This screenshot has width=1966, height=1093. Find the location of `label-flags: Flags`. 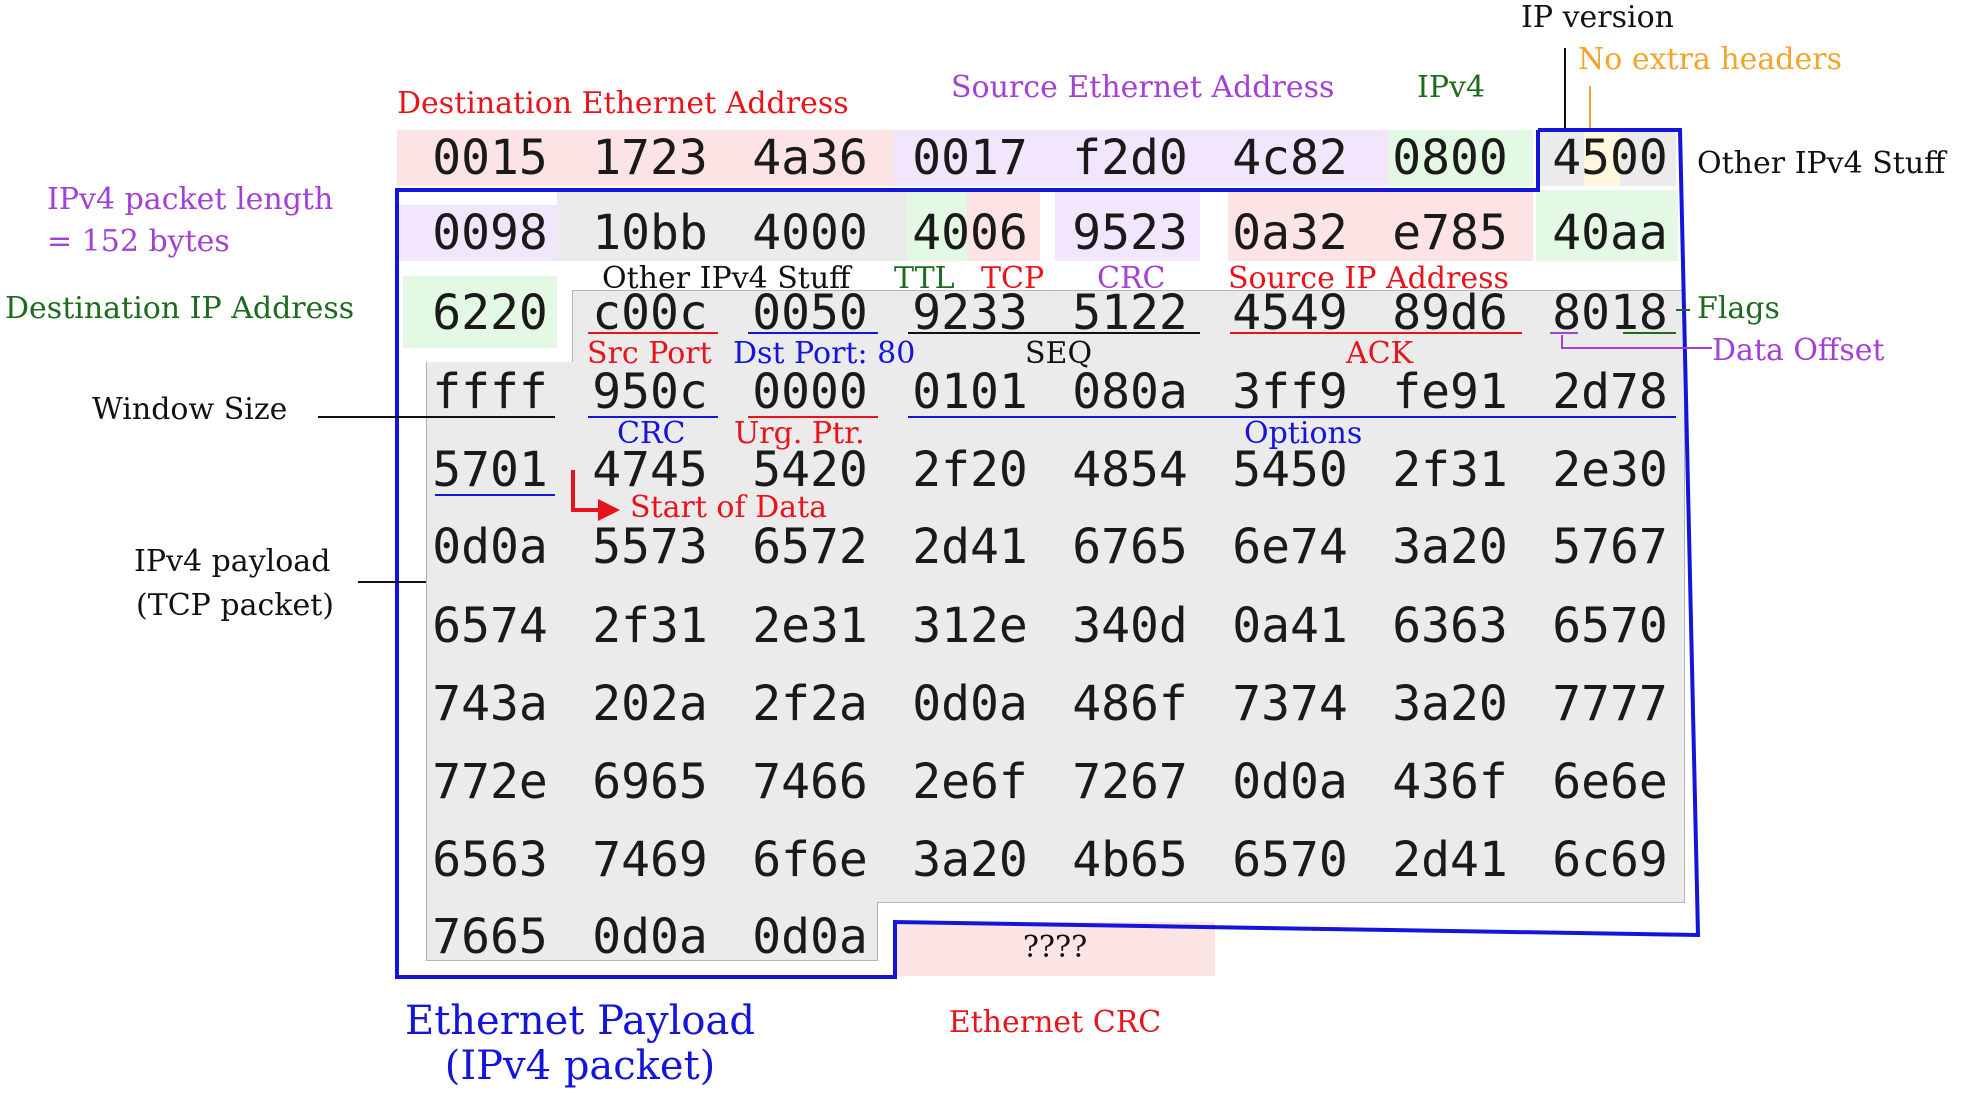

label-flags: Flags is located at coordinates (1738, 308).